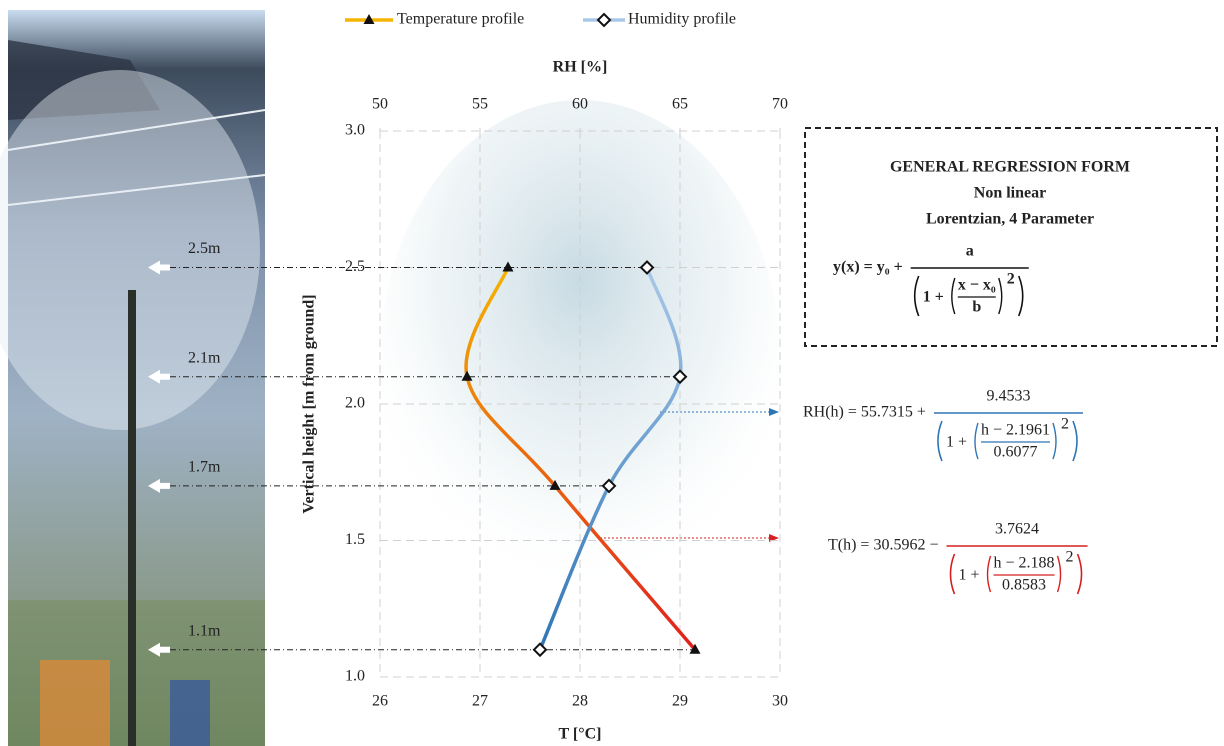 This screenshot has height=746, width=1224. Describe the element at coordinates (1011, 237) in the screenshot. I see `regression-box` at that location.